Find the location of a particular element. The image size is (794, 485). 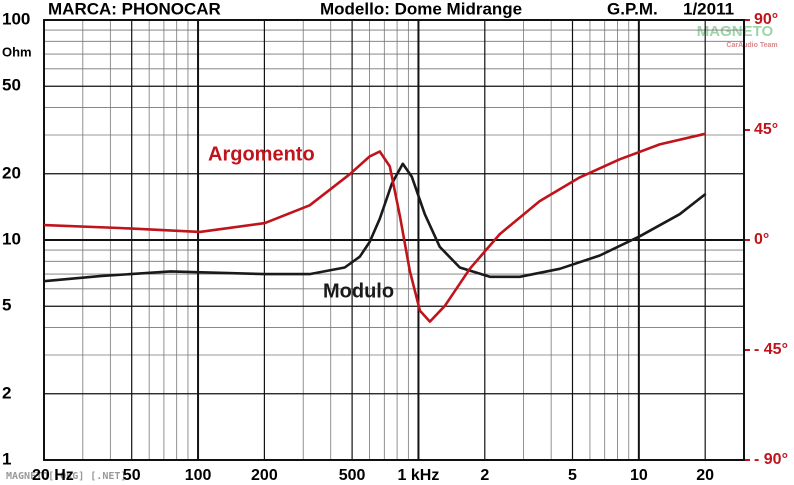

header-text: MARCA: PHONOCAR is located at coordinates (134, 9).